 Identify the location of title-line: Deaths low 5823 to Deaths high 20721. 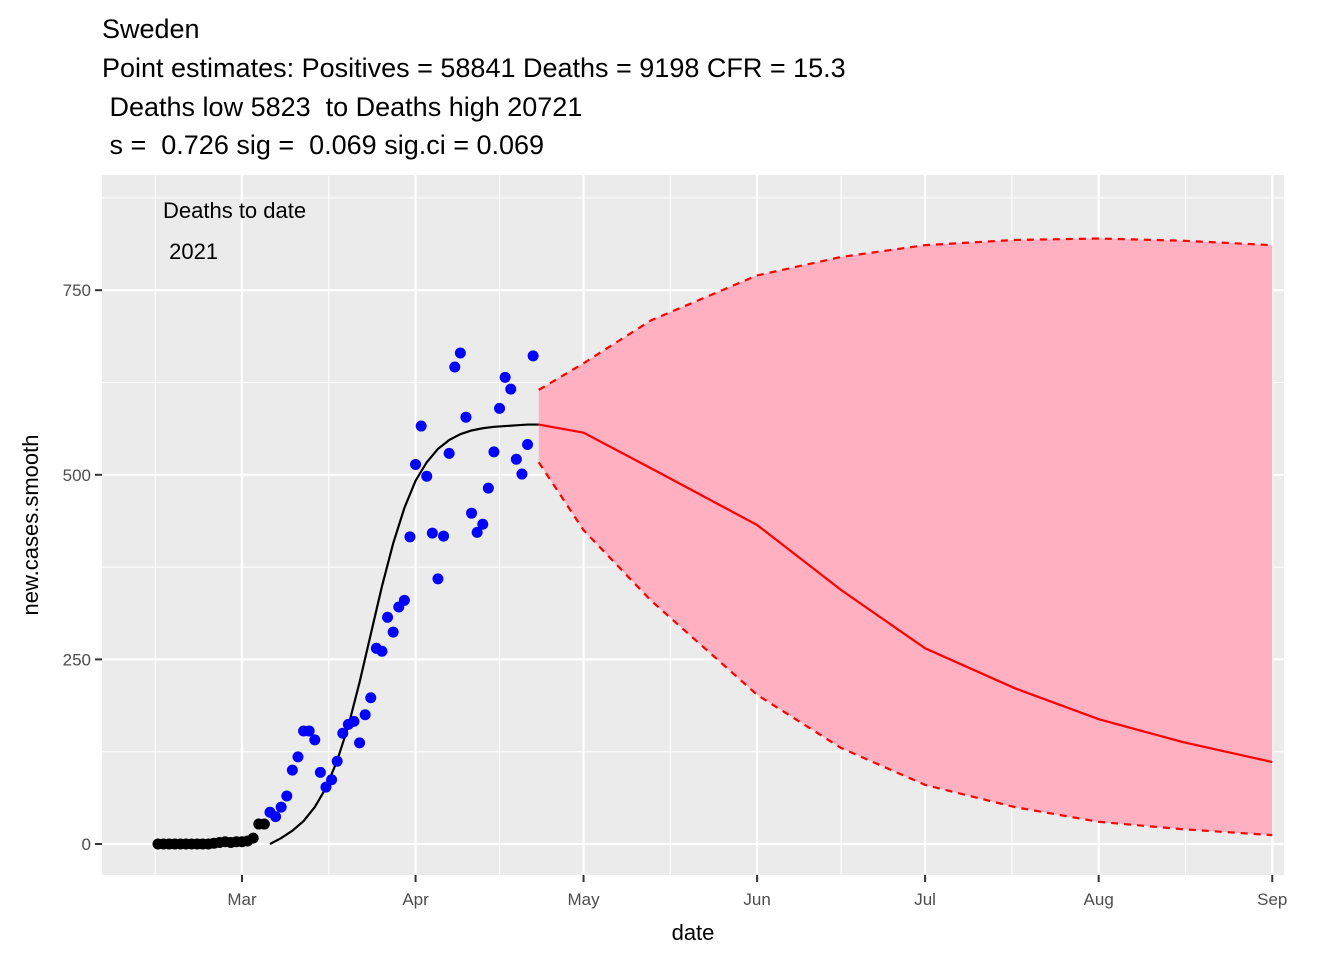
(342, 107).